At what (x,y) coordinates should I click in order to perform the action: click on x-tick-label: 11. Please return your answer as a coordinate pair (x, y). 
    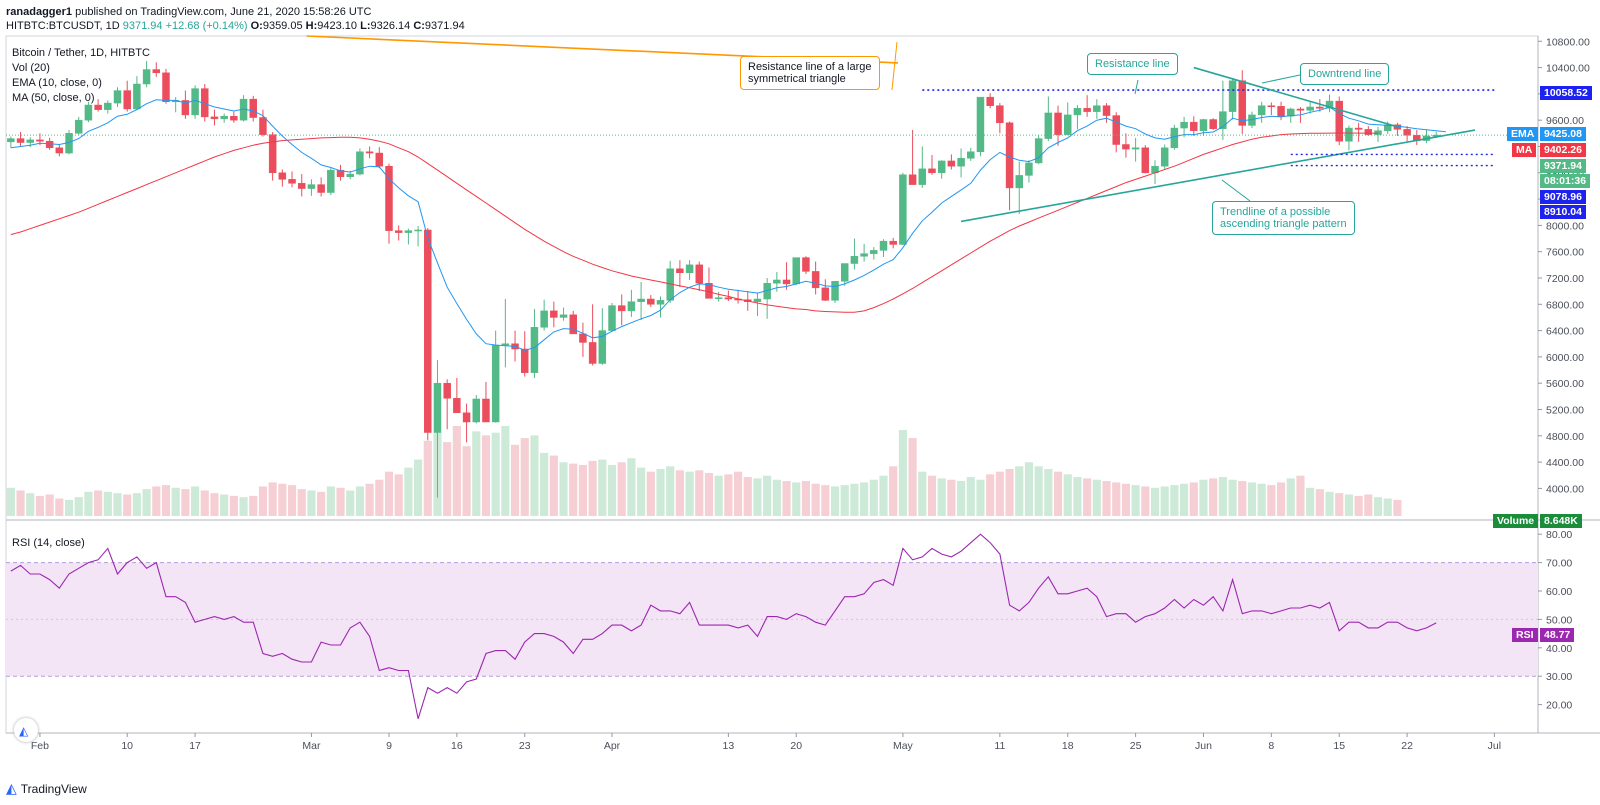
    Looking at the image, I should click on (999, 746).